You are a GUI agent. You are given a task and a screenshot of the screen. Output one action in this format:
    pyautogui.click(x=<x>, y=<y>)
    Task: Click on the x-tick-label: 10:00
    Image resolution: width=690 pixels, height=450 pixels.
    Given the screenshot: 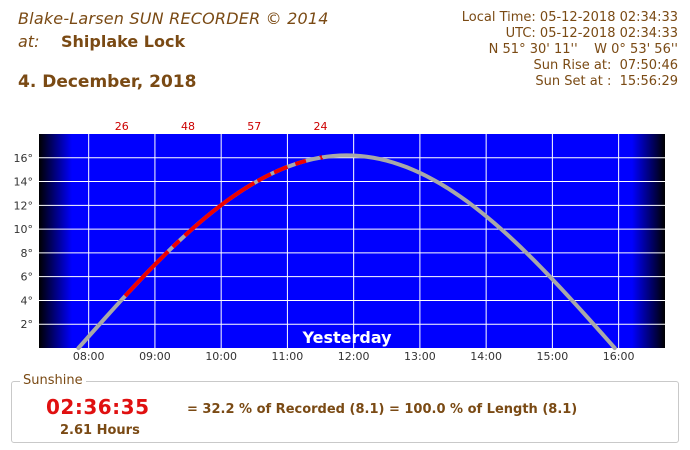 What is the action you would take?
    pyautogui.click(x=221, y=356)
    